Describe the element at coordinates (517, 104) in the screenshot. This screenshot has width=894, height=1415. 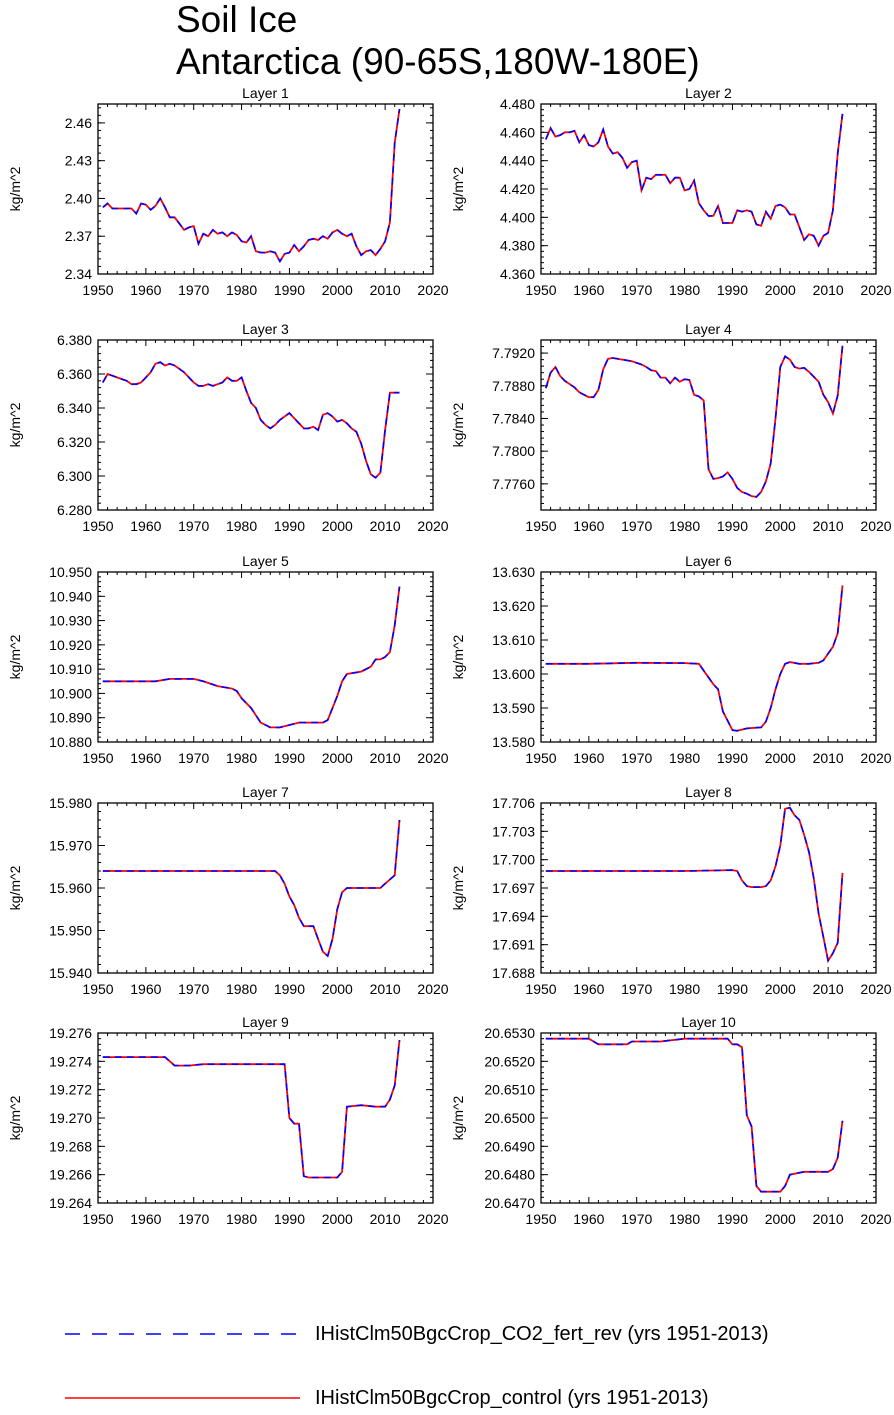
I see `y-tick-label: 4.480` at that location.